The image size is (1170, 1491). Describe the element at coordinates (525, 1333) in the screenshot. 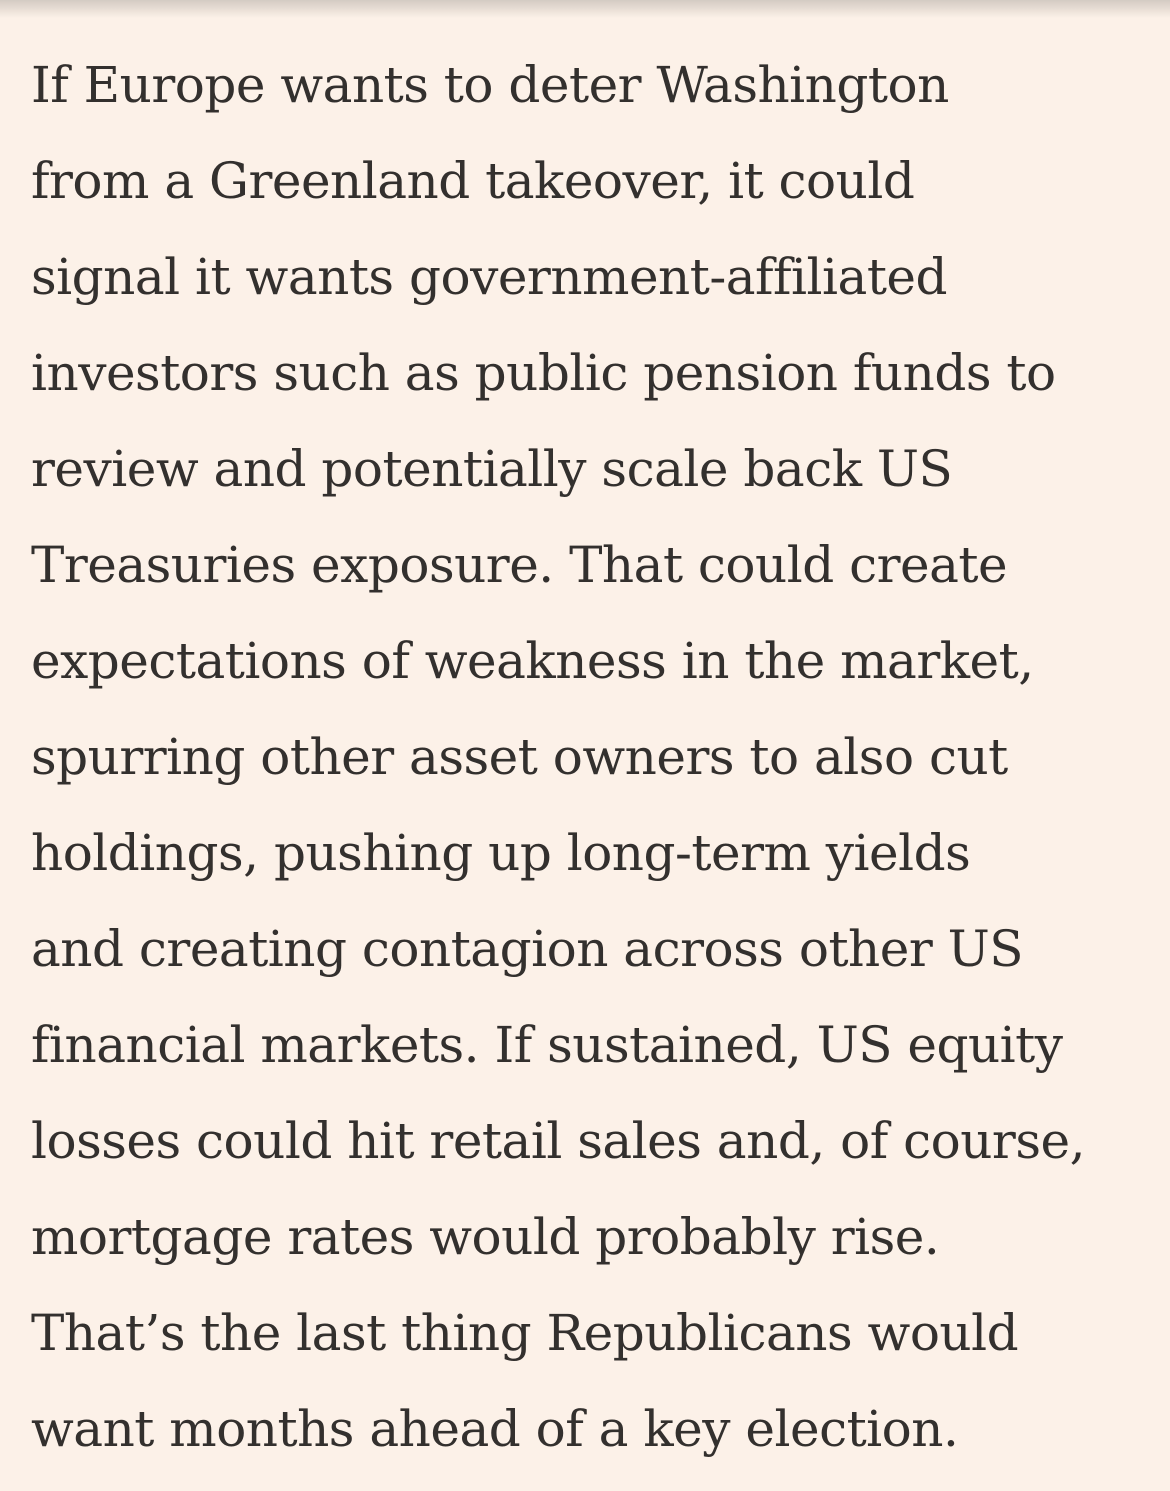

I see `paragraph-line: That’s the last thing Republicans would` at that location.